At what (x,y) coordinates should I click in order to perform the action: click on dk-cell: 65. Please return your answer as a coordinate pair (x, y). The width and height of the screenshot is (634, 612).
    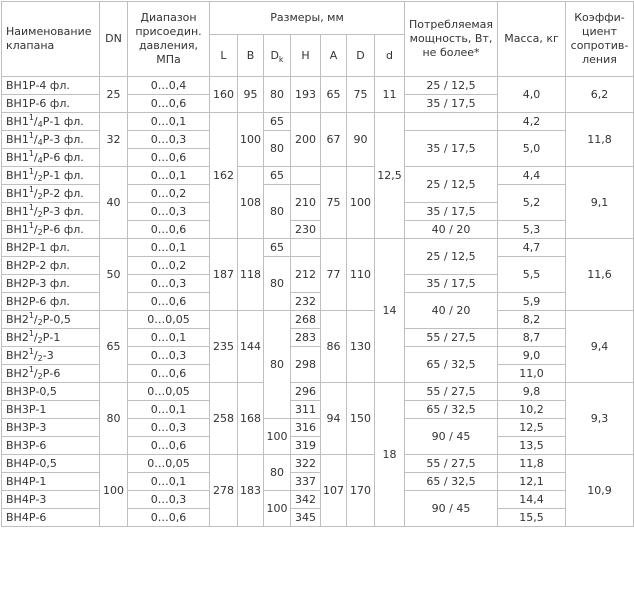
    Looking at the image, I should click on (277, 175).